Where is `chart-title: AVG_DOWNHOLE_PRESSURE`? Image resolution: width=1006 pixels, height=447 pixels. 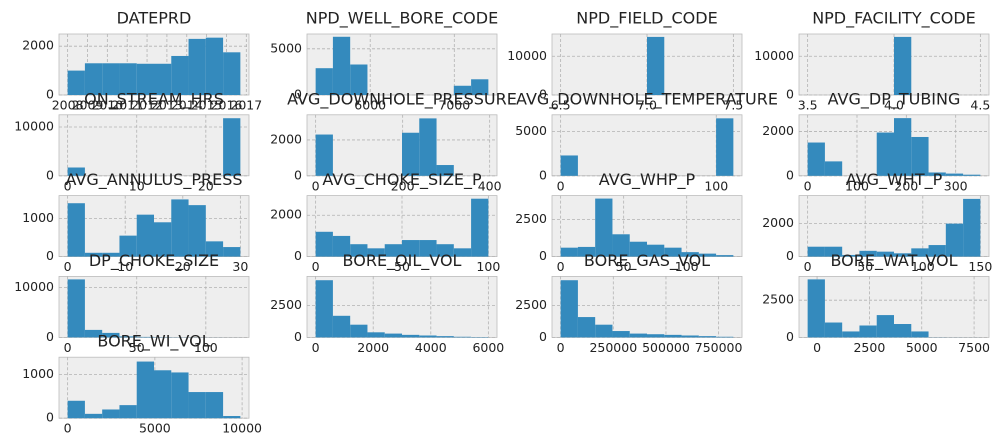 chart-title: AVG_DOWNHOLE_PRESSURE is located at coordinates (402, 99).